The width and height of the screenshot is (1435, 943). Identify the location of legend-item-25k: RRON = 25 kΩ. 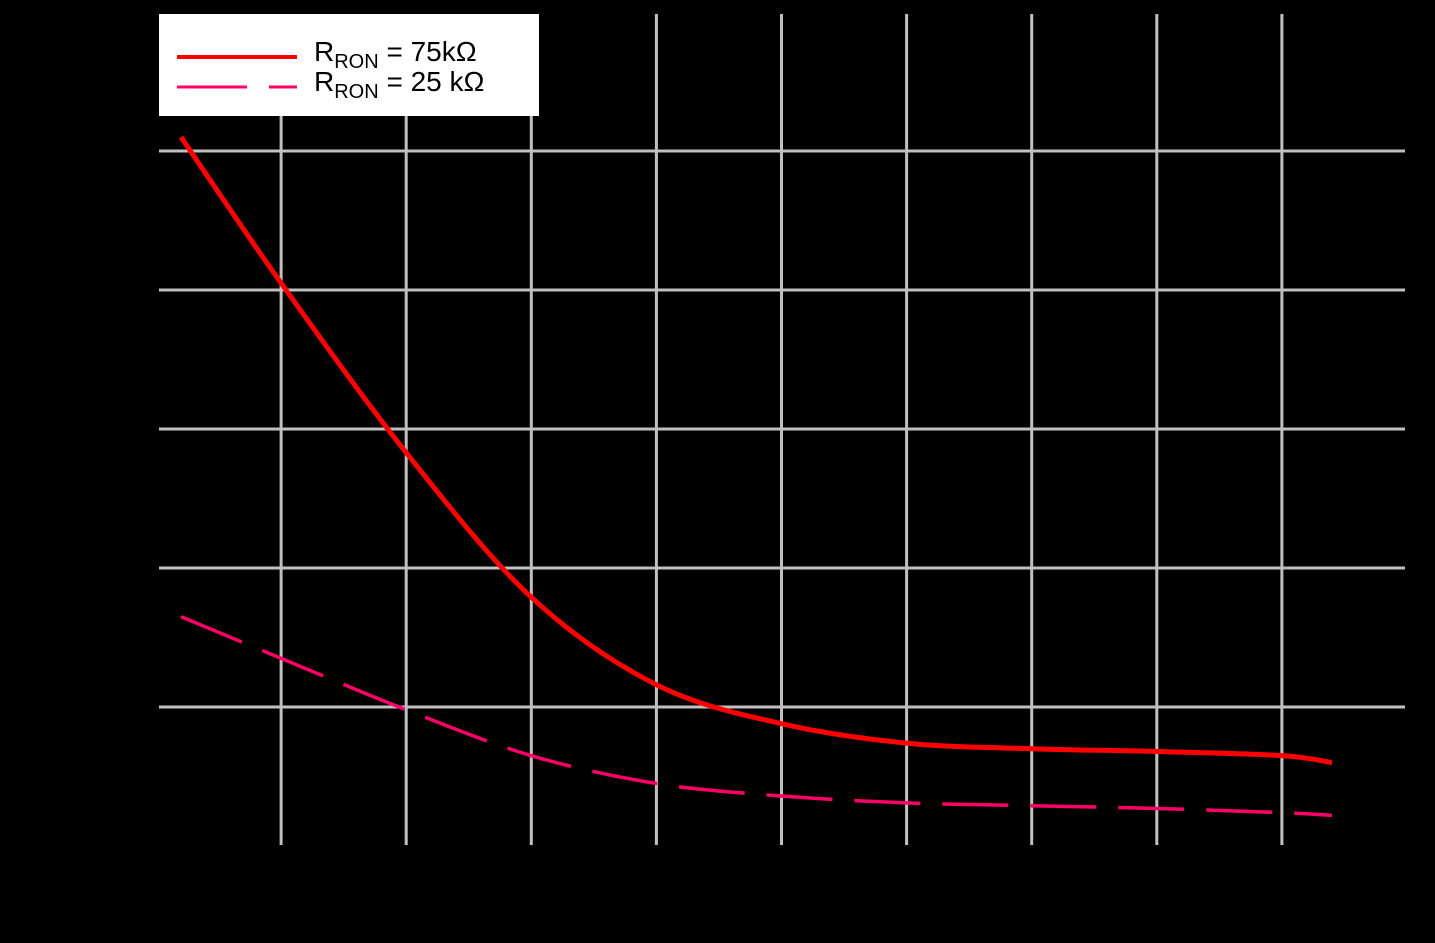
(349, 86).